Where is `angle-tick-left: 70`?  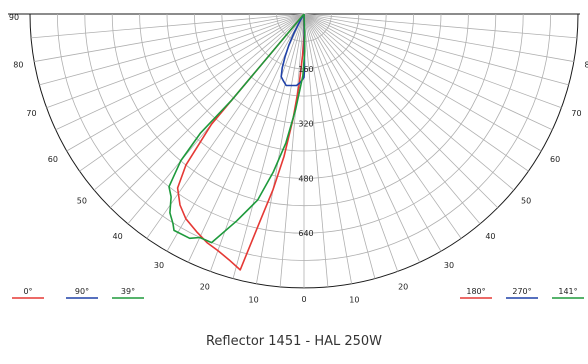
angle-tick-left: 70 is located at coordinates (31, 113).